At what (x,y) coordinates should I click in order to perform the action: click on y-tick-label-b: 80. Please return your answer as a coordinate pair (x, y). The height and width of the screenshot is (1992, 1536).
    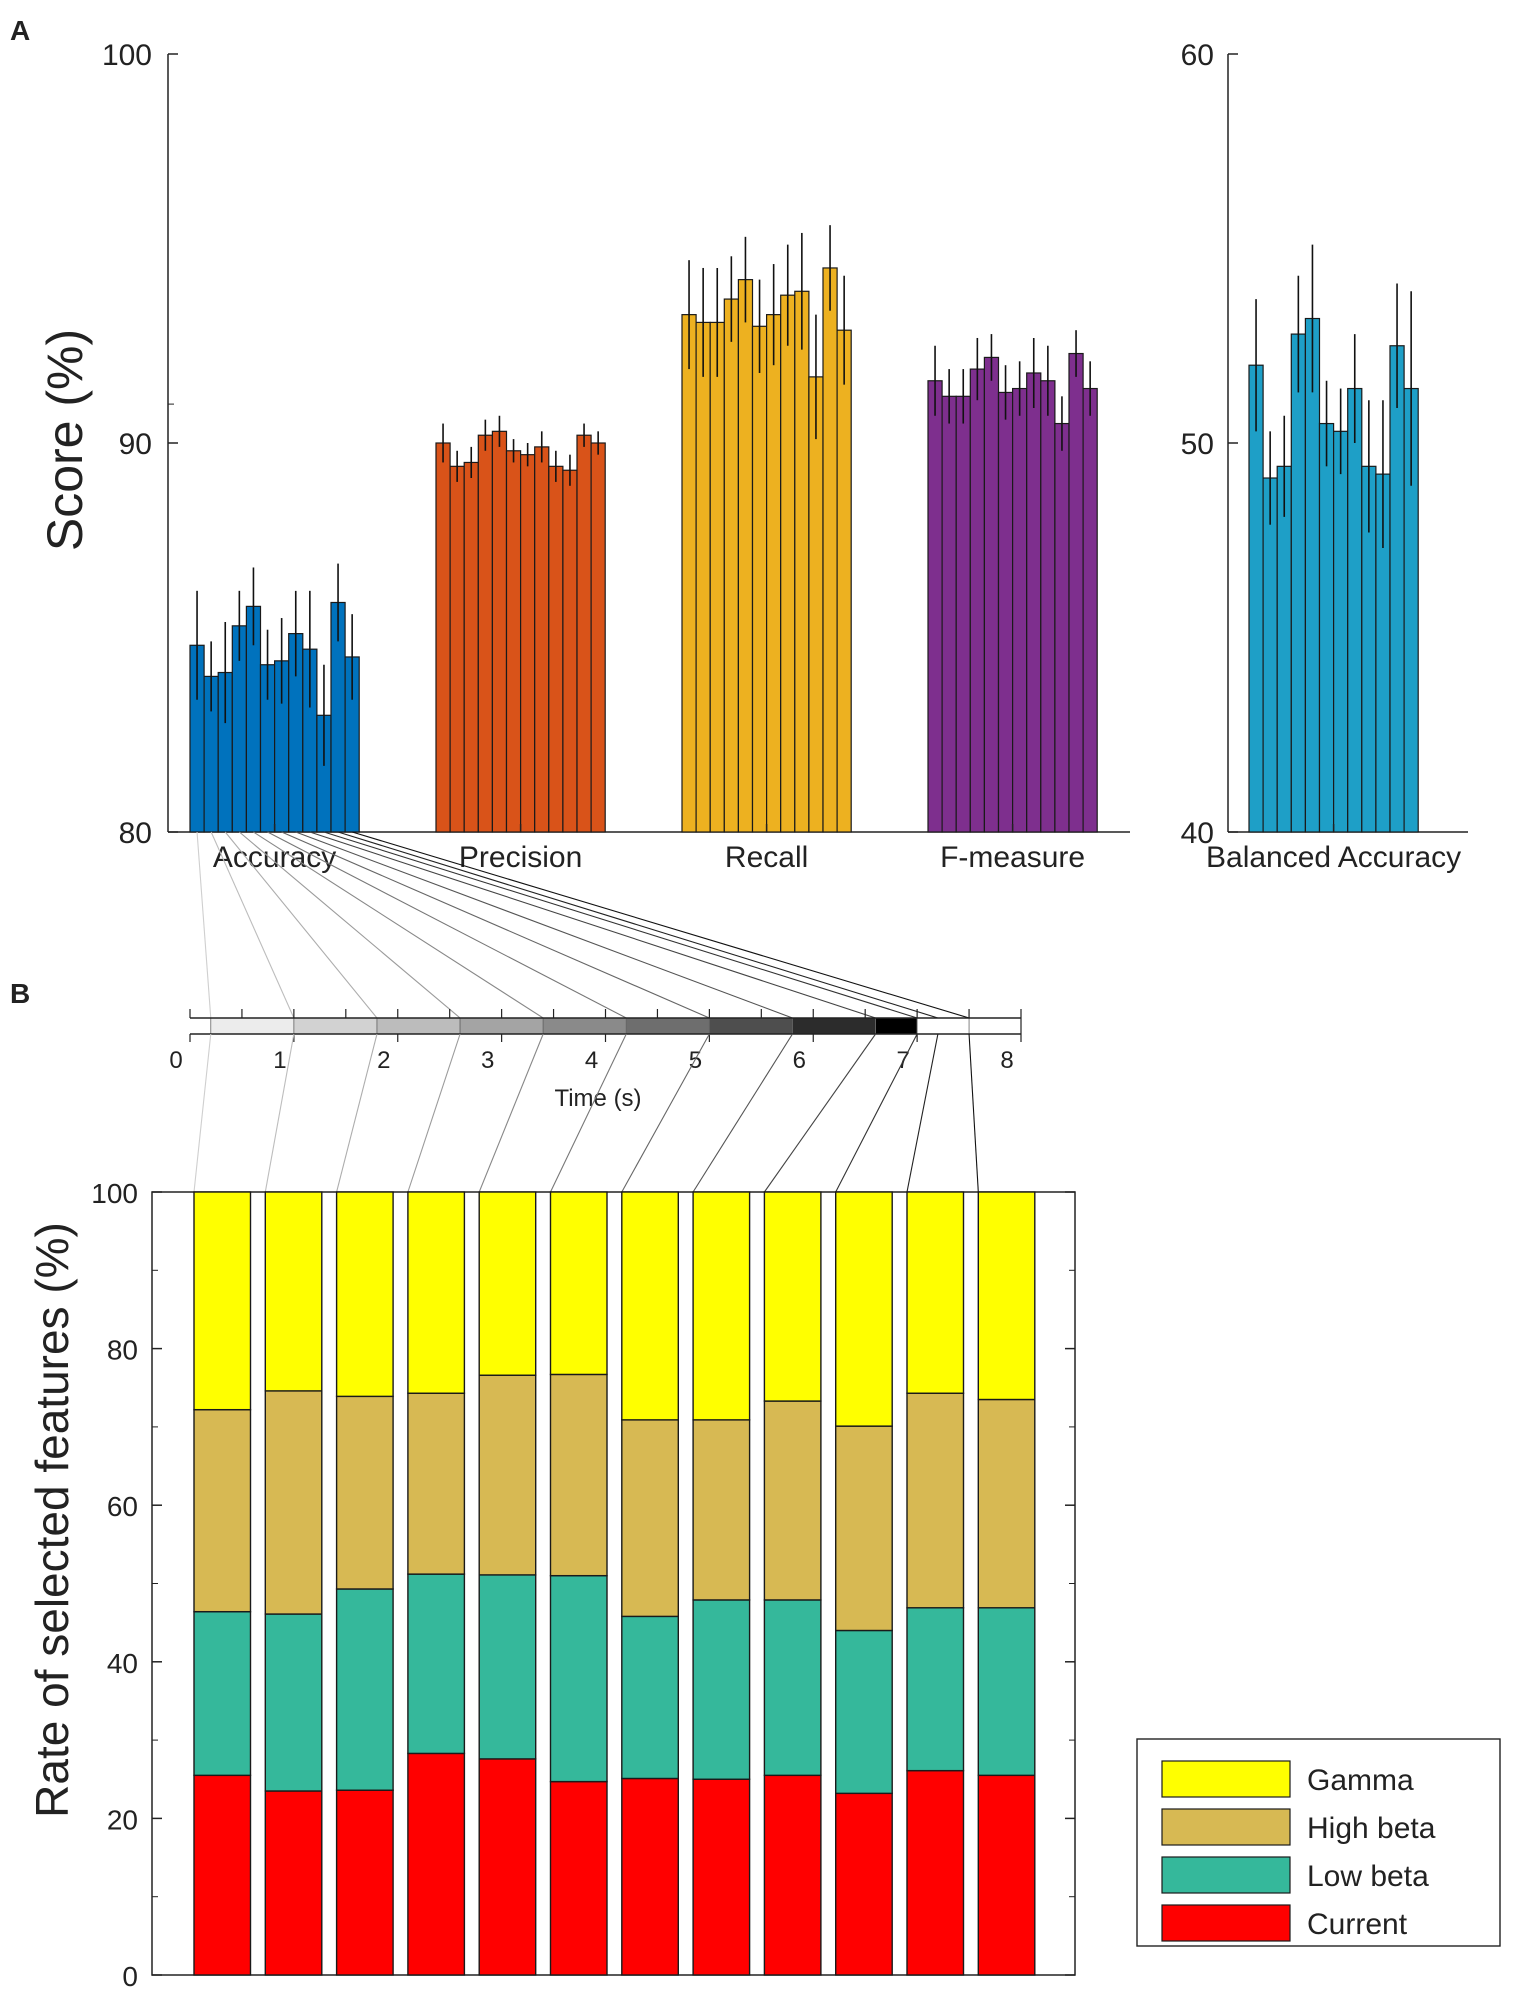
    Looking at the image, I should click on (122, 1350).